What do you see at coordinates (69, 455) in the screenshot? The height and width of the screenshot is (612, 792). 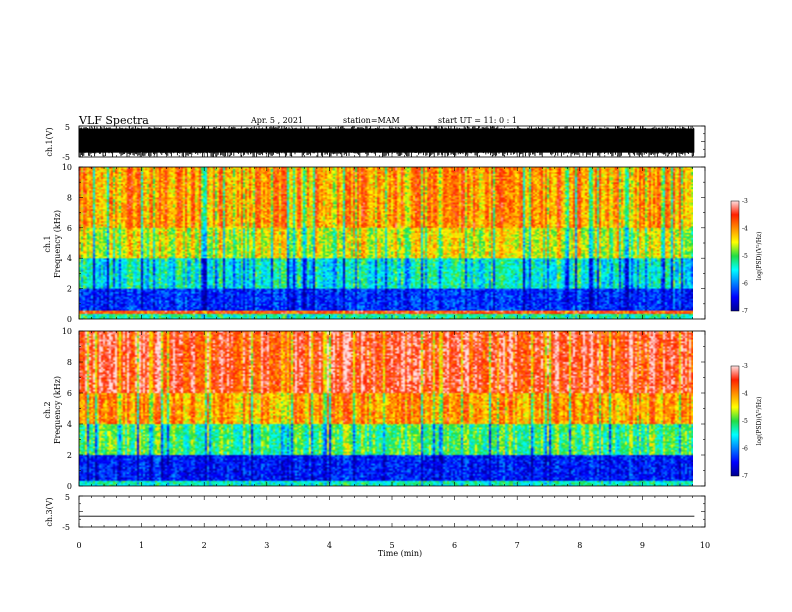 I see `ch2-ytick-2: 2` at bounding box center [69, 455].